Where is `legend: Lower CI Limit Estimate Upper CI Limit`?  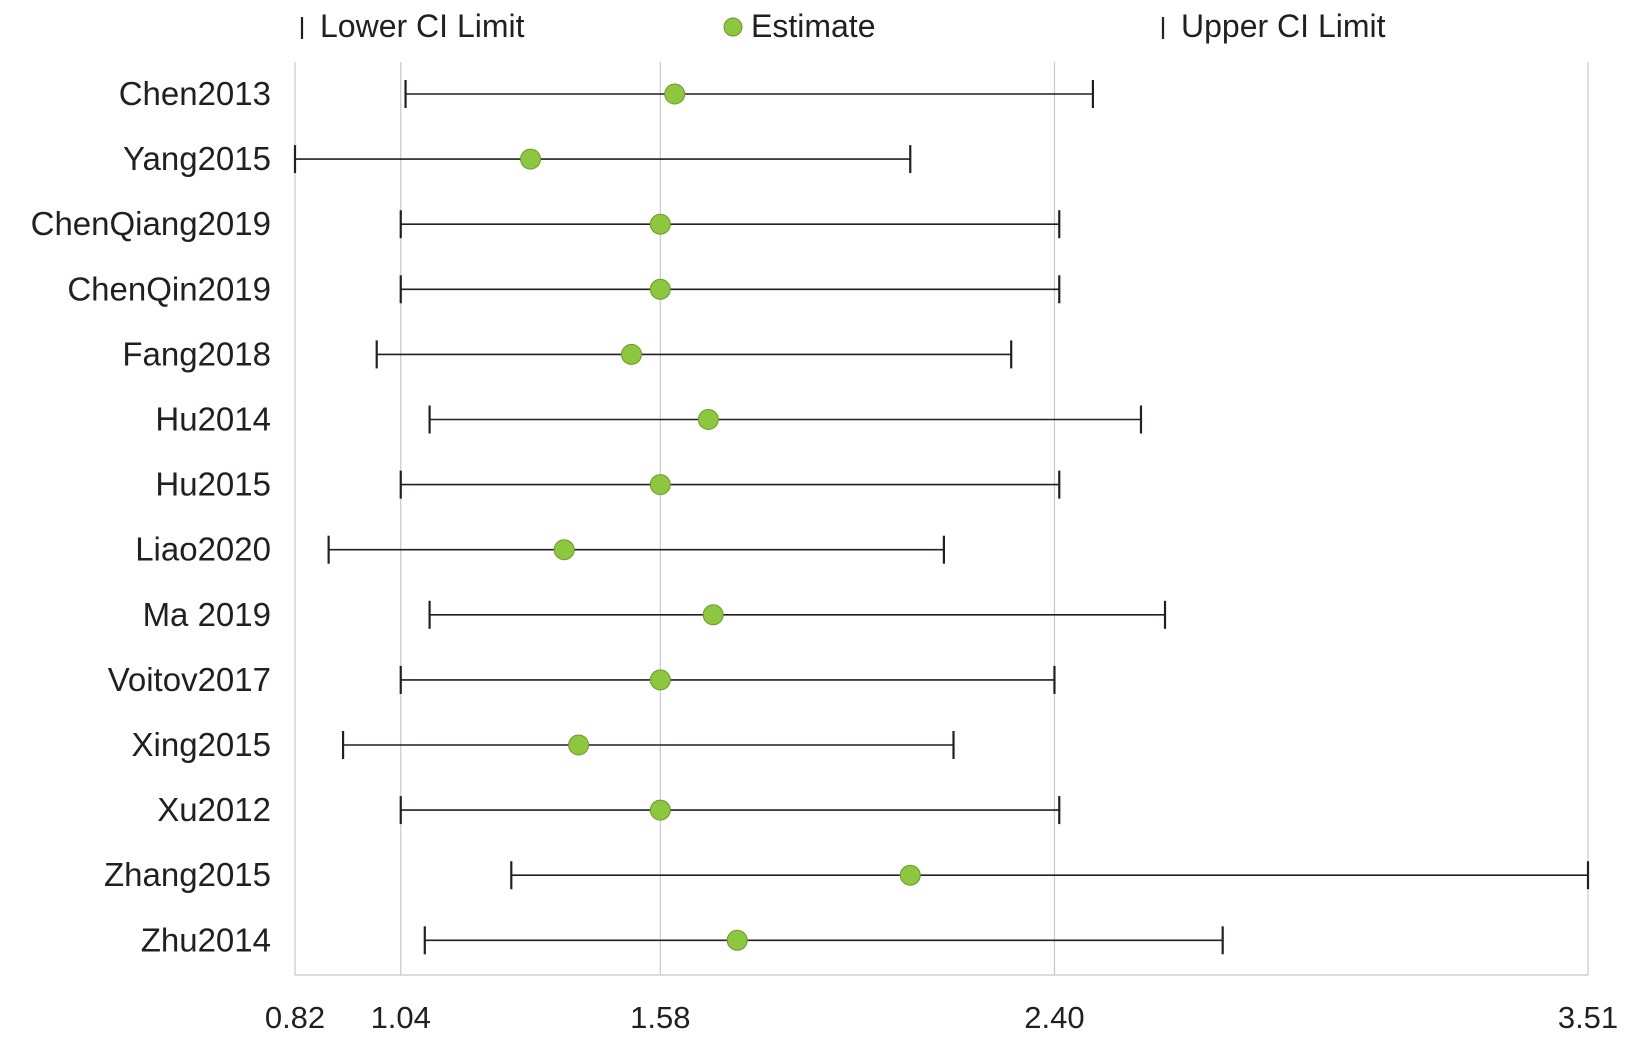 legend: Lower CI Limit Estimate Upper CI Limit is located at coordinates (843, 26).